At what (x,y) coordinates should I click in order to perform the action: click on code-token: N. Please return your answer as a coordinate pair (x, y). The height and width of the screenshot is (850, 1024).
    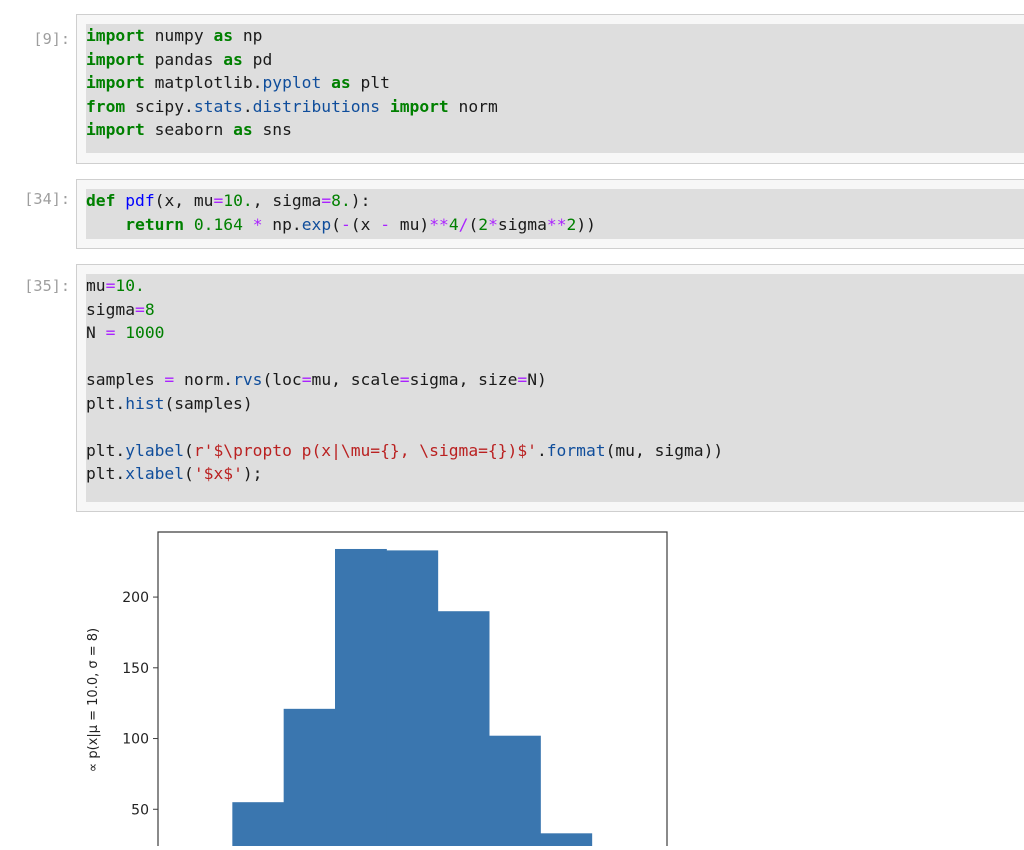
    Looking at the image, I should click on (96, 332).